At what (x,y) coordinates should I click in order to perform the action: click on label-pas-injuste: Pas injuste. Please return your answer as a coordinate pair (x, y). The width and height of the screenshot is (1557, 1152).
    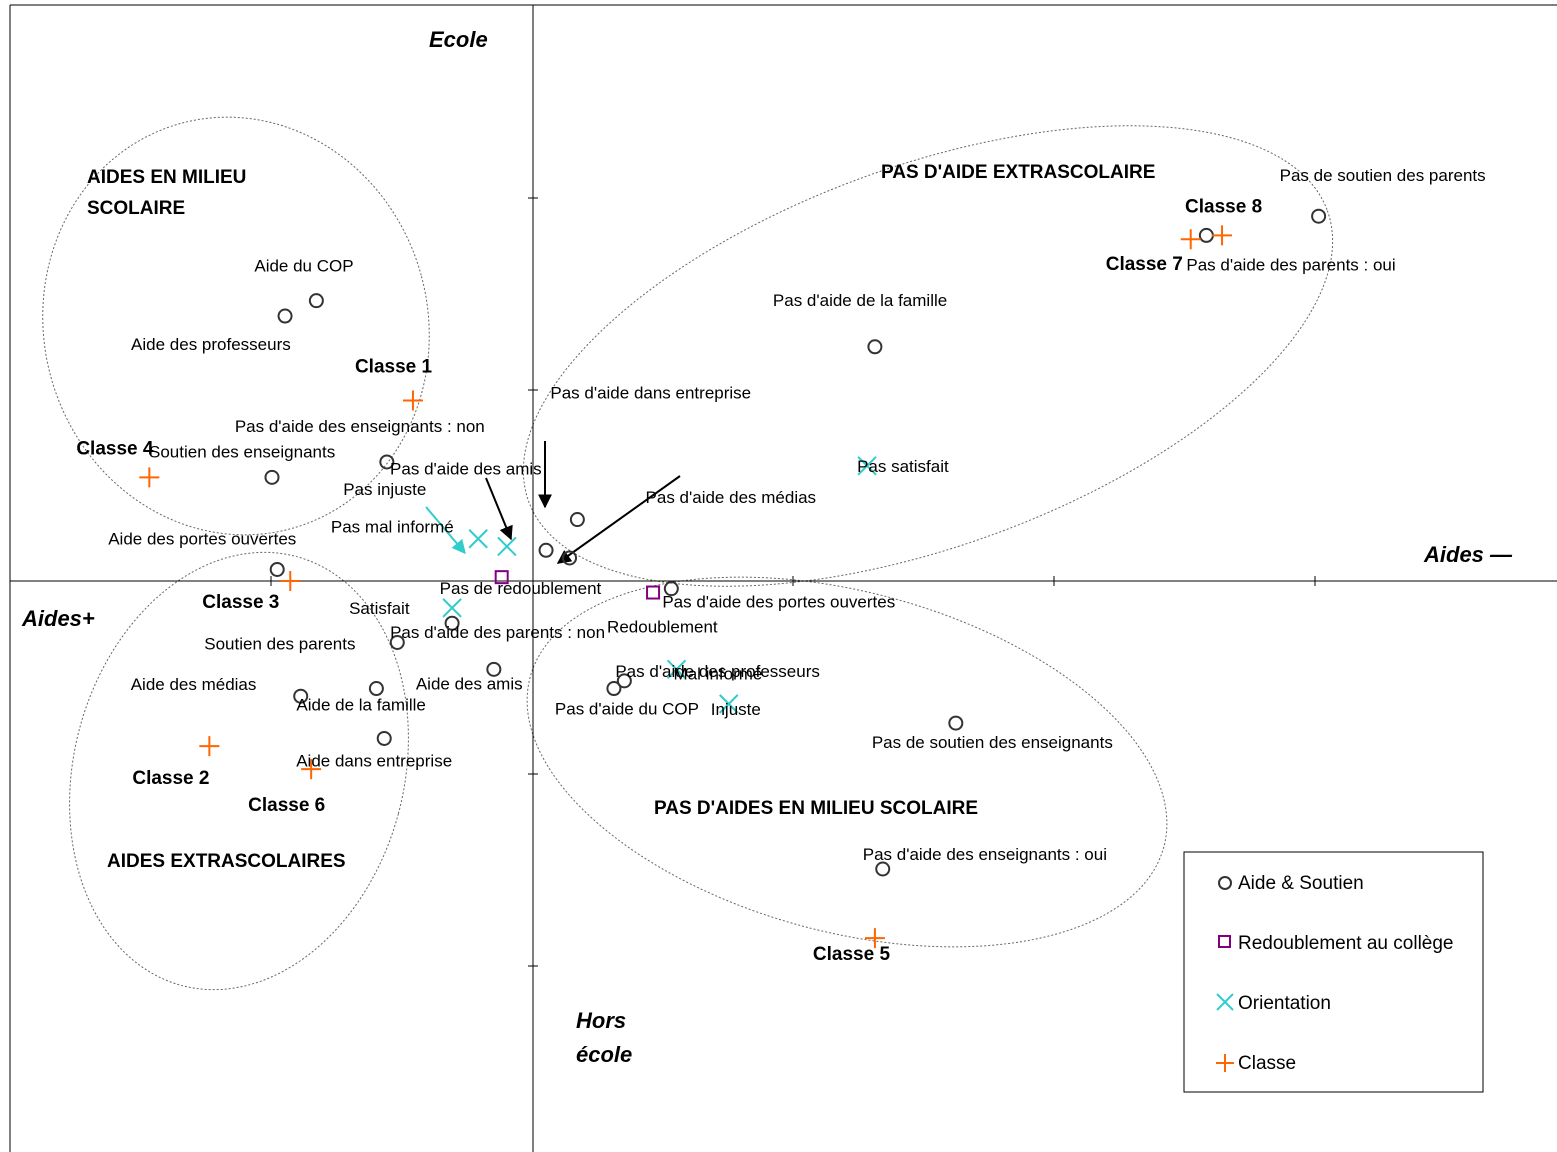
    Looking at the image, I should click on (384, 489).